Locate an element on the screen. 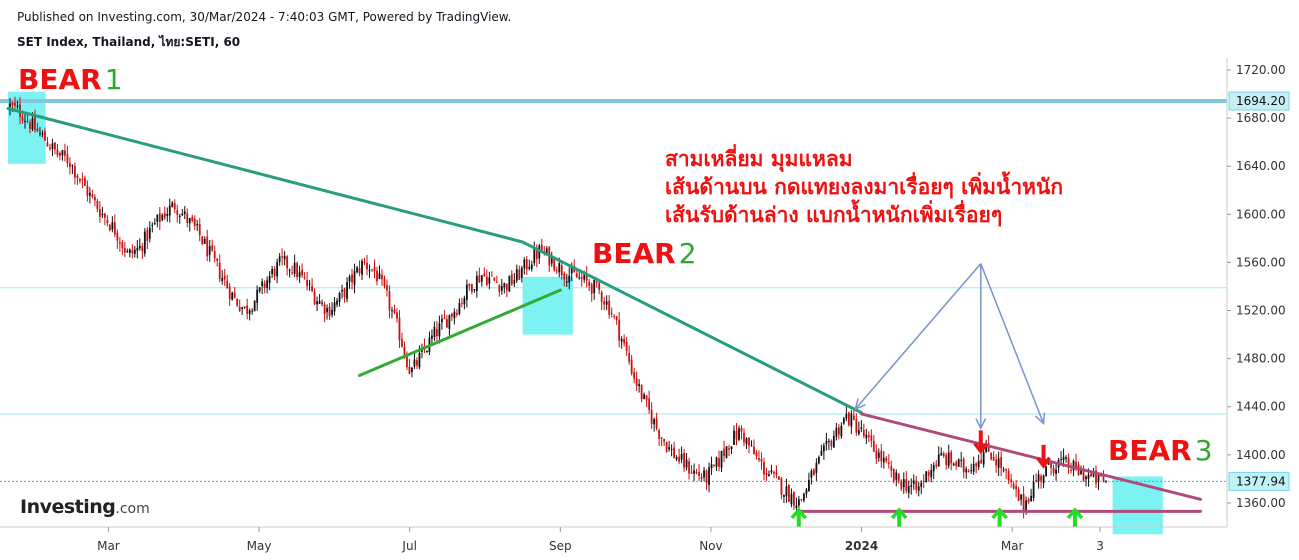 The image size is (1299, 560). x-tick-label: Nov is located at coordinates (710, 546).